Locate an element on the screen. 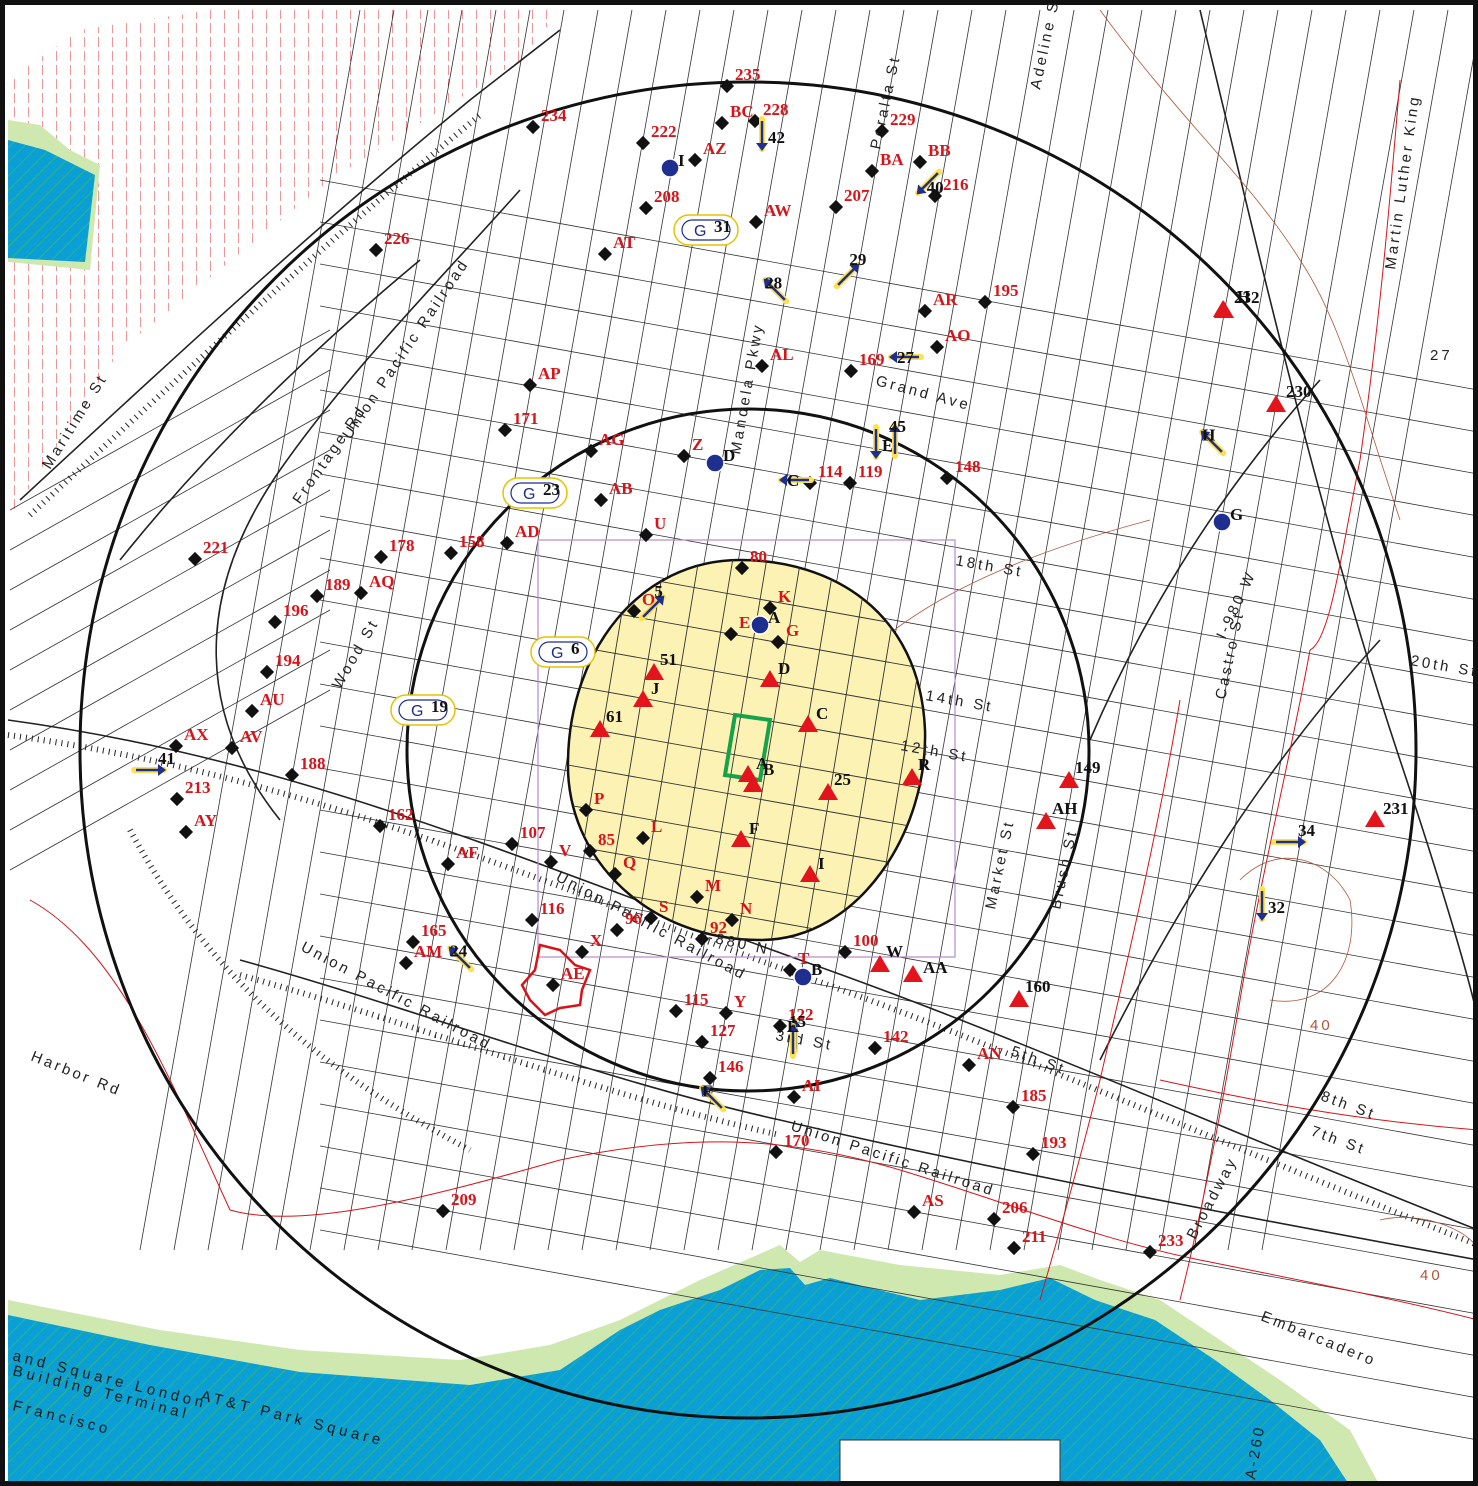 The width and height of the screenshot is (1478, 1486). database-listing-marker: 234 is located at coordinates (546, 120).